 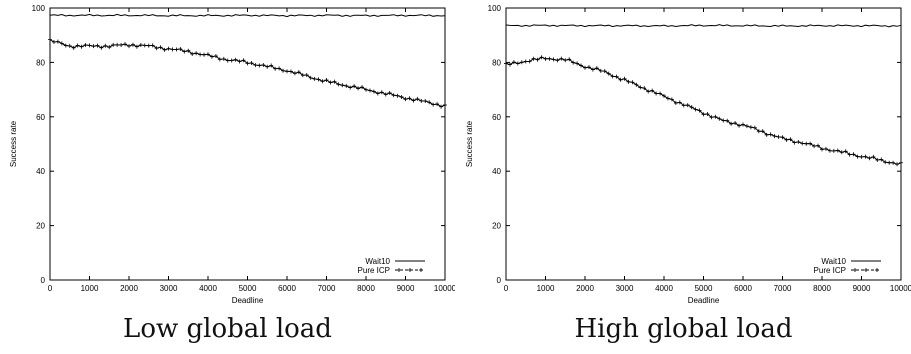 I want to click on x-tick-label: 1000, so click(x=546, y=288).